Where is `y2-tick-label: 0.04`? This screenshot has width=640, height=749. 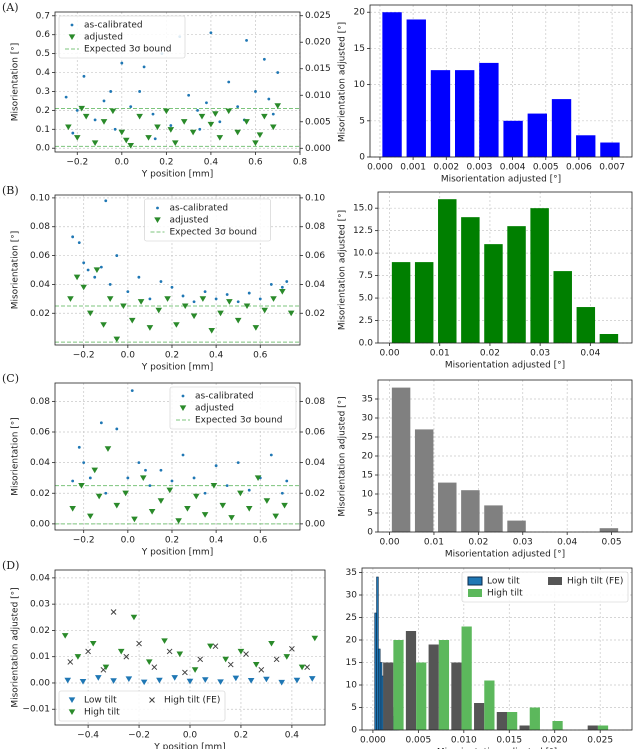
y2-tick-label: 0.04 is located at coordinates (315, 285).